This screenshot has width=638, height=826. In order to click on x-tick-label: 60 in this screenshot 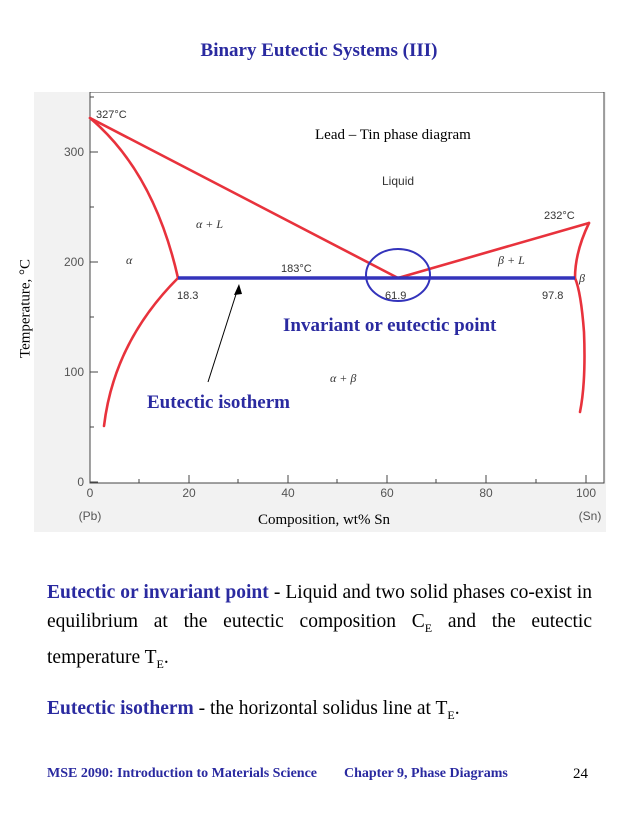, I will do `click(387, 493)`.